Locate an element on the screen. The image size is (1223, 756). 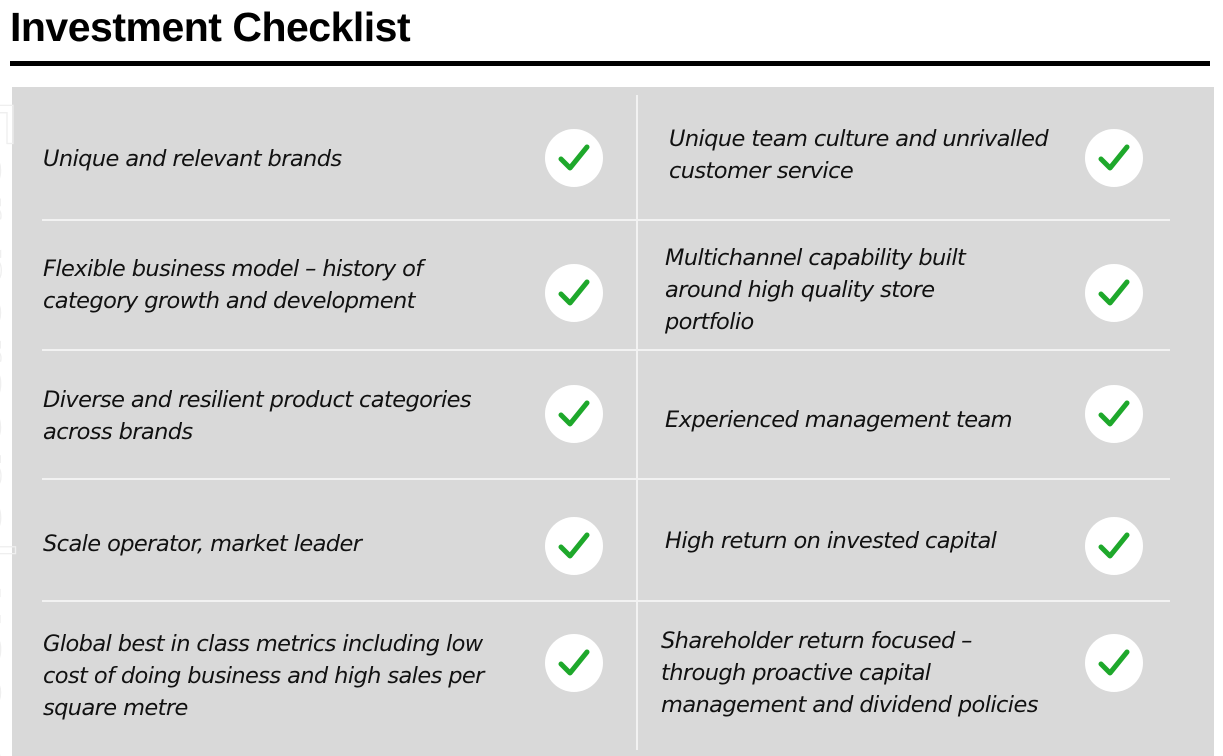
page-title: Investment Checklist is located at coordinates (210, 27).